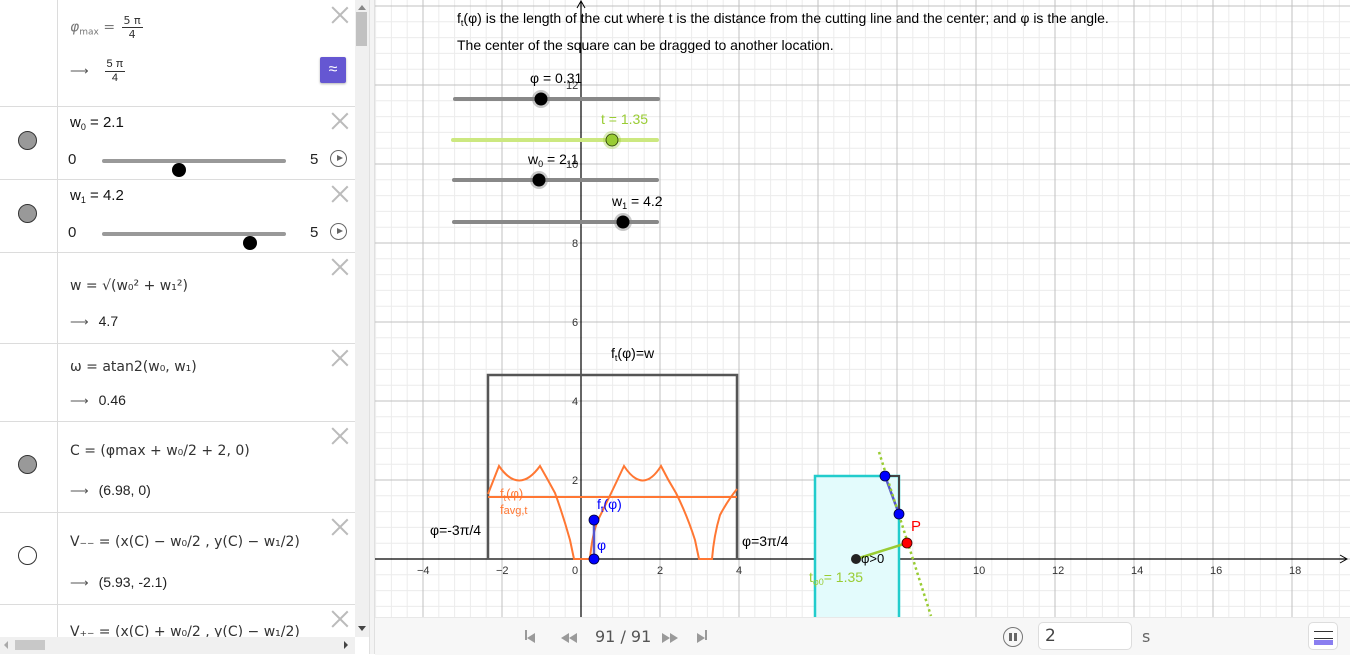 The height and width of the screenshot is (655, 1350). I want to click on omega-output: ⟶ 0.46, so click(98, 400).